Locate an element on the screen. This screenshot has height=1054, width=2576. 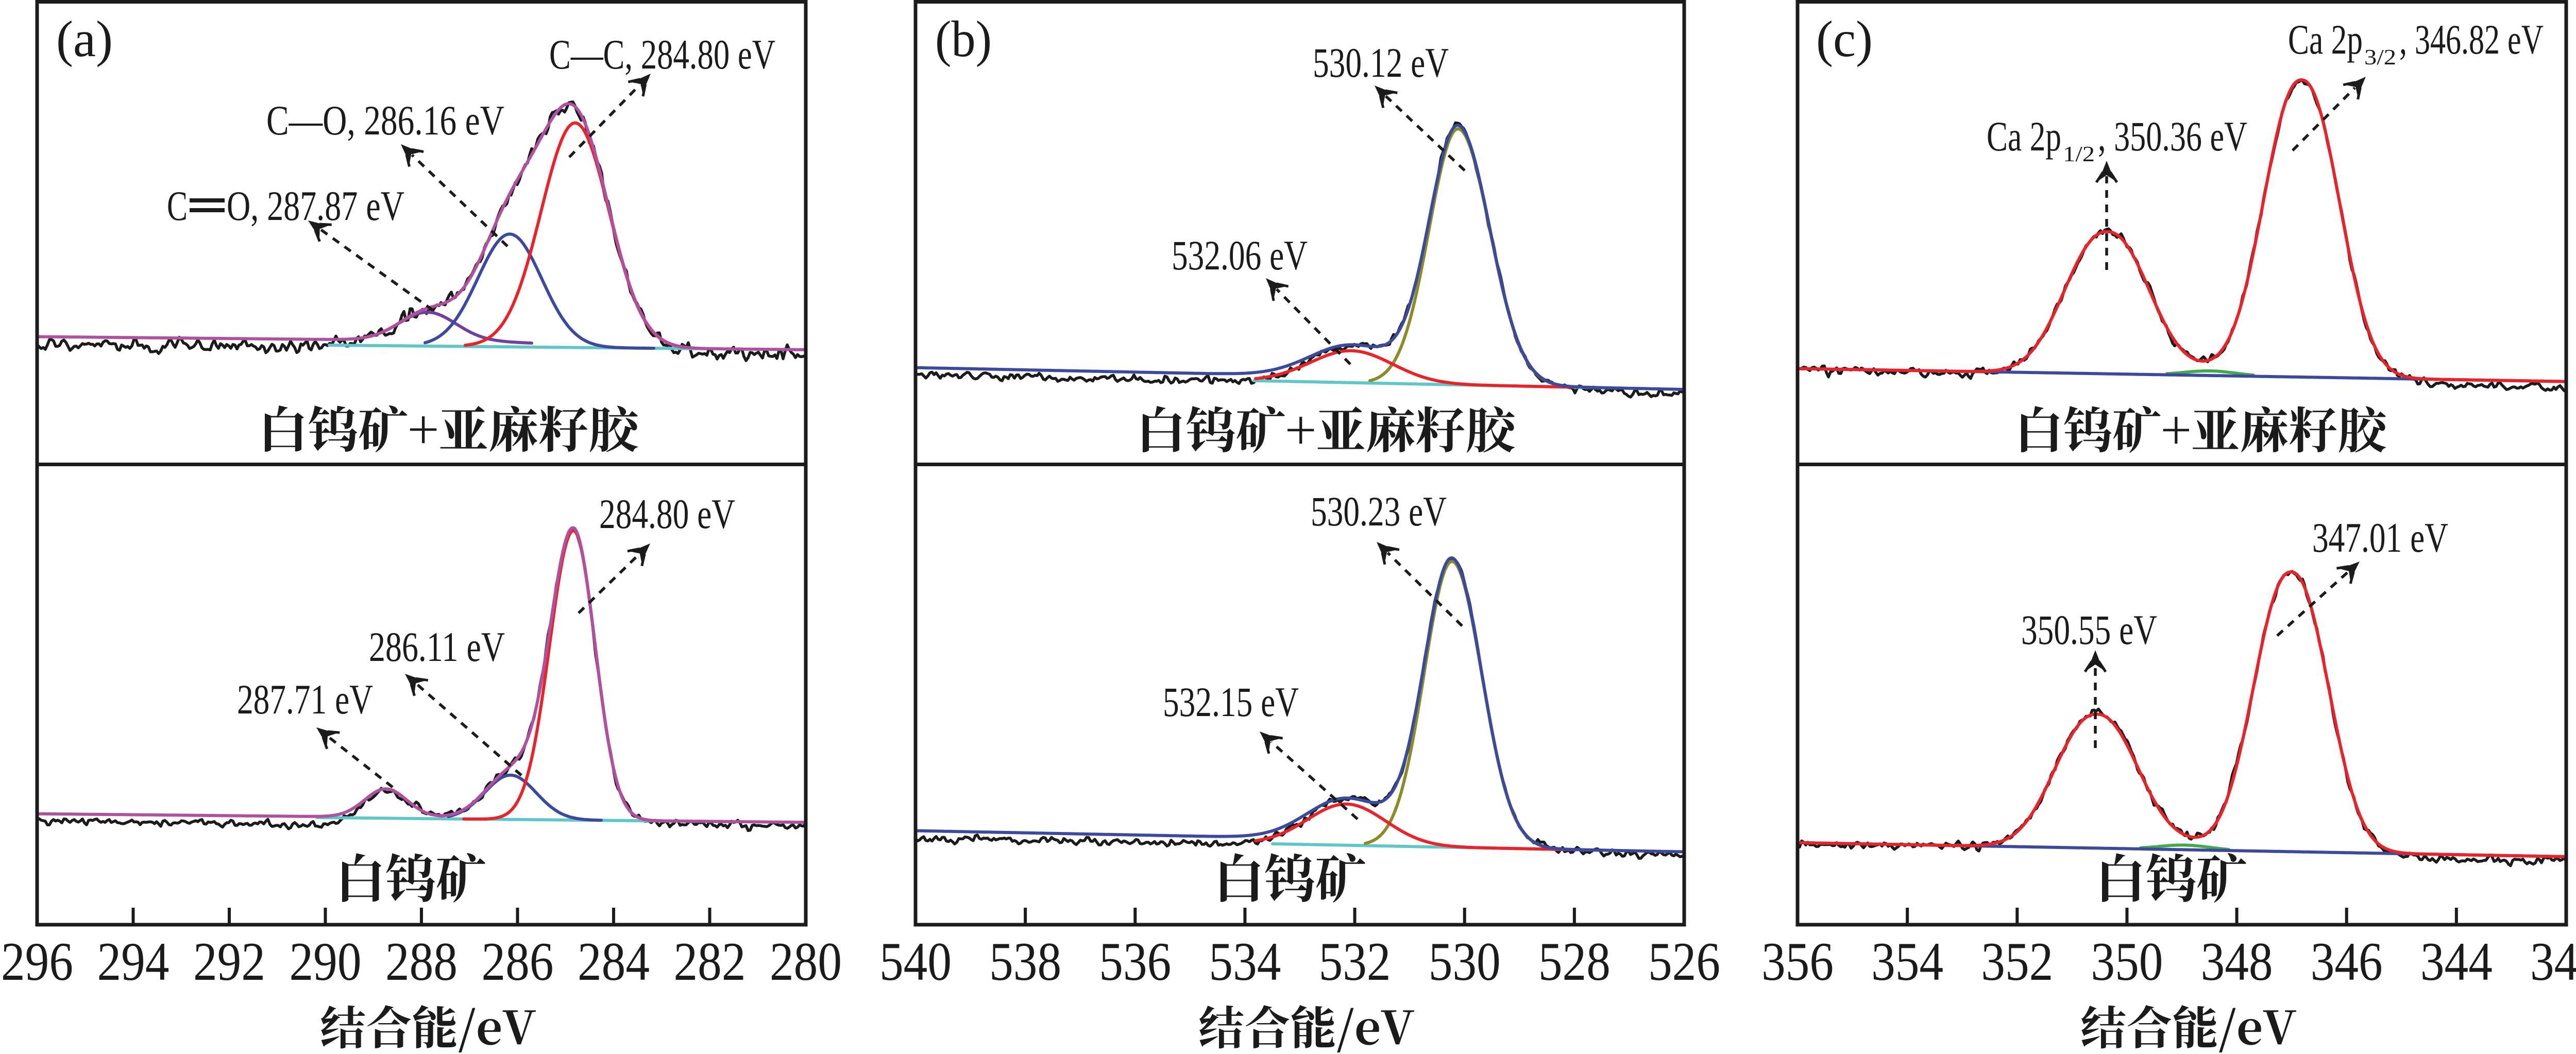
svg-text: (a) is located at coordinates (84, 38).